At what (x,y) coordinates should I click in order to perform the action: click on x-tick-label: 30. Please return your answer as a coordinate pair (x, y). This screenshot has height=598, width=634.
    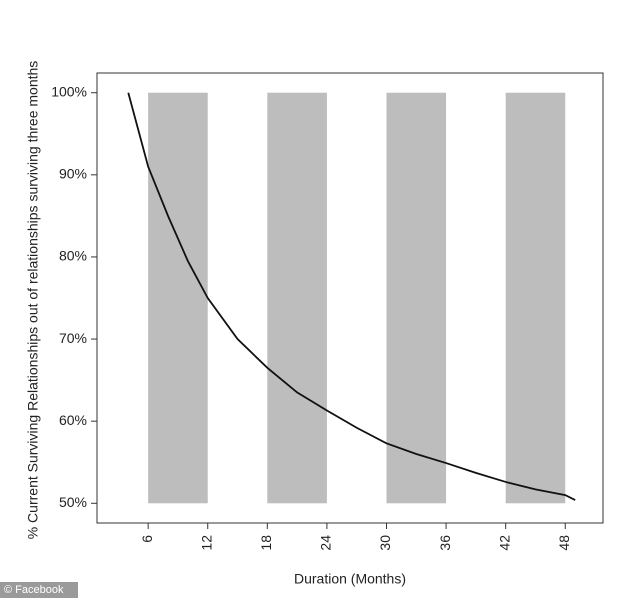
    Looking at the image, I should click on (385, 543).